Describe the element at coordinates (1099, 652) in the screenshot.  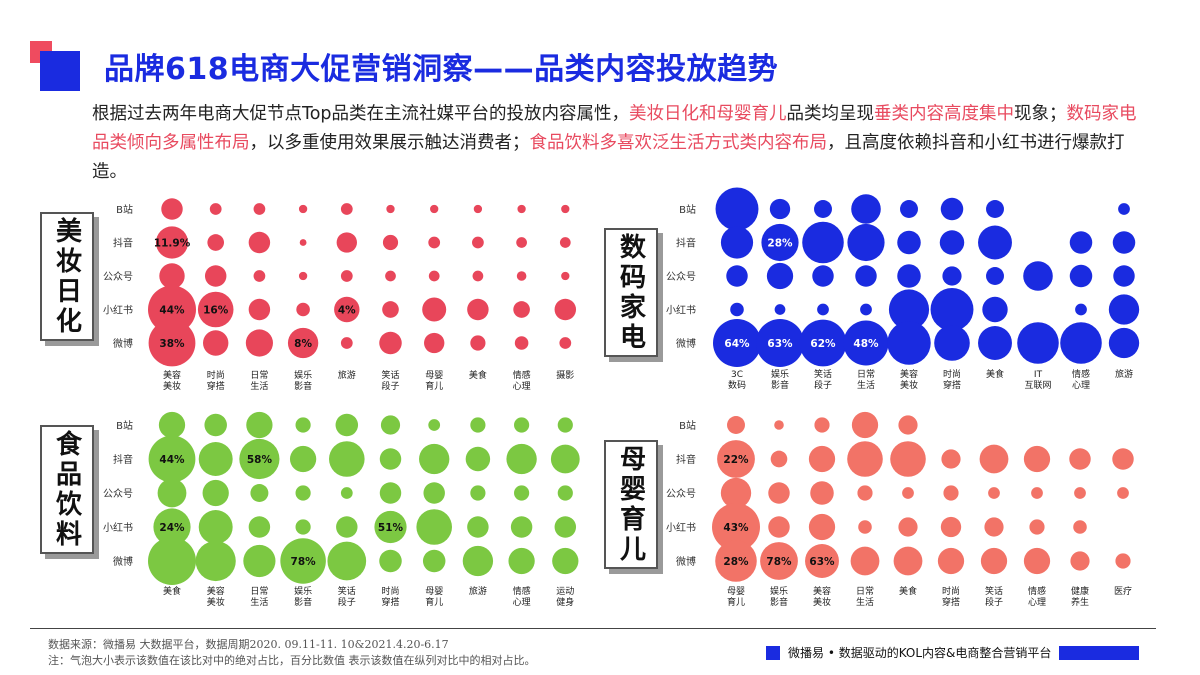
I see `brand-bar-accent` at that location.